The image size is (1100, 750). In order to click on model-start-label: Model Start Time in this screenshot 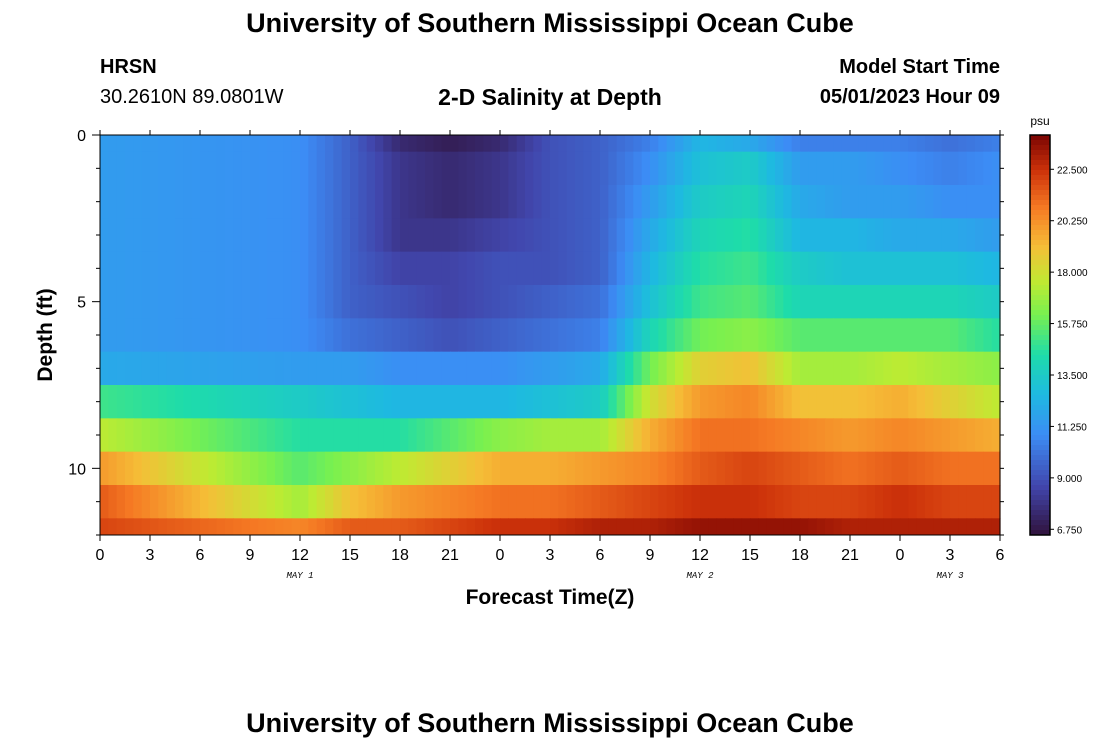, I will do `click(919, 67)`.